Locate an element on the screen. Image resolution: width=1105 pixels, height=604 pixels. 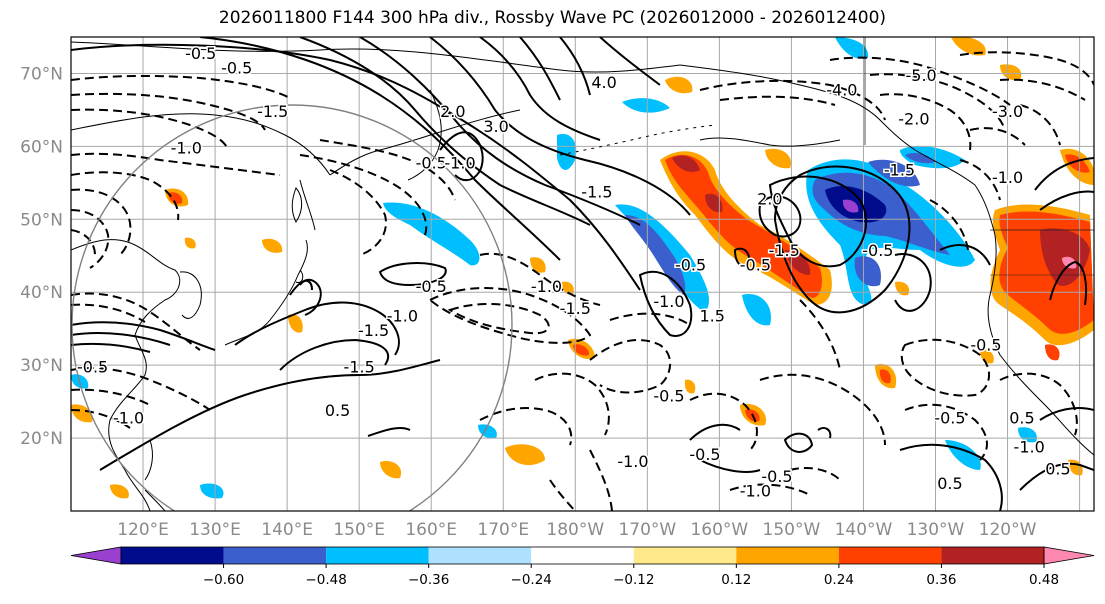
latitude-labels: 70°N 60°N 50°N 40°N 30°N 20°N is located at coordinates (41, 256).